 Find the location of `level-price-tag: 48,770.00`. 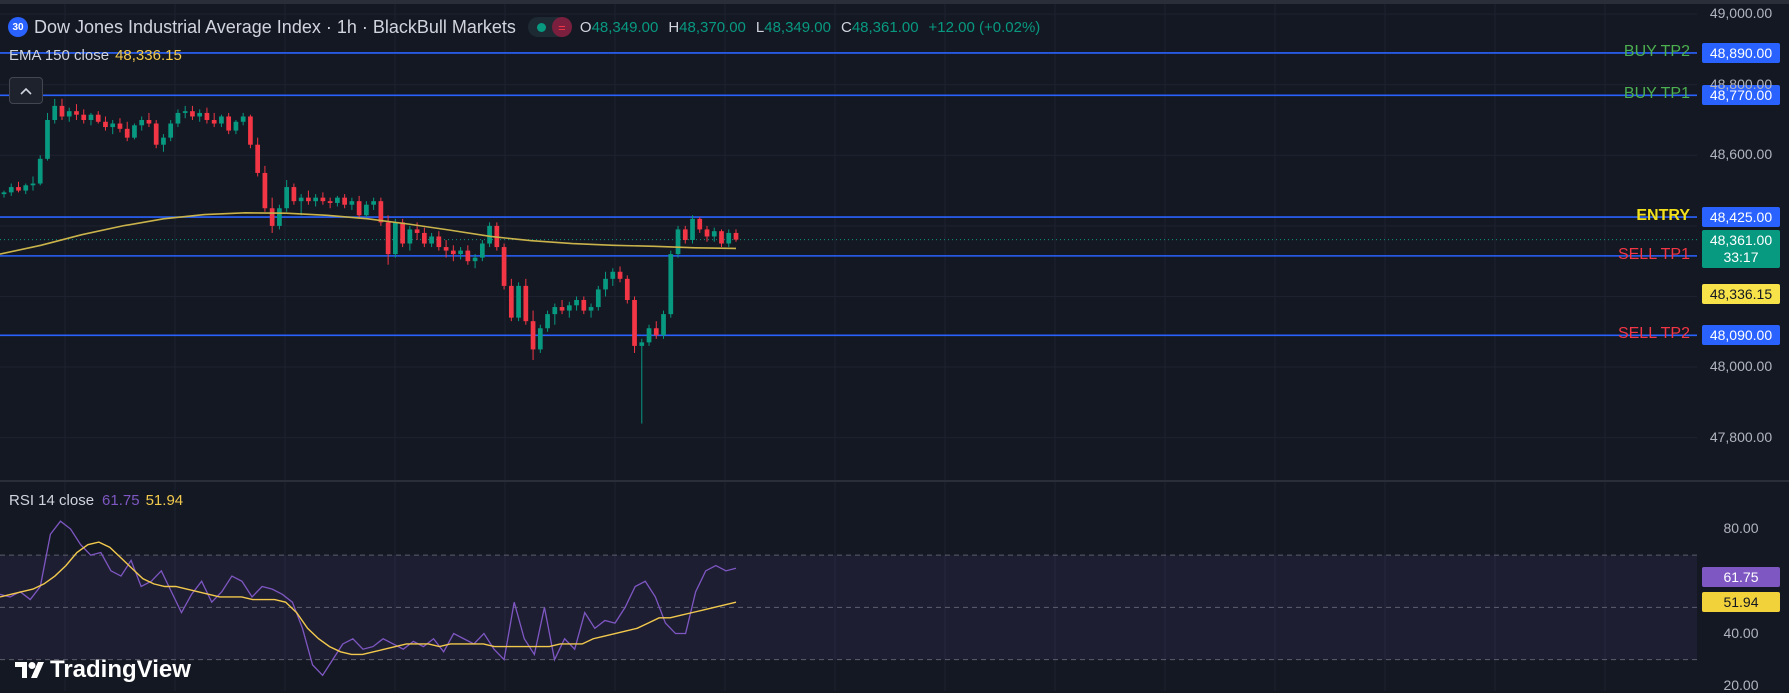

level-price-tag: 48,770.00 is located at coordinates (1741, 95).